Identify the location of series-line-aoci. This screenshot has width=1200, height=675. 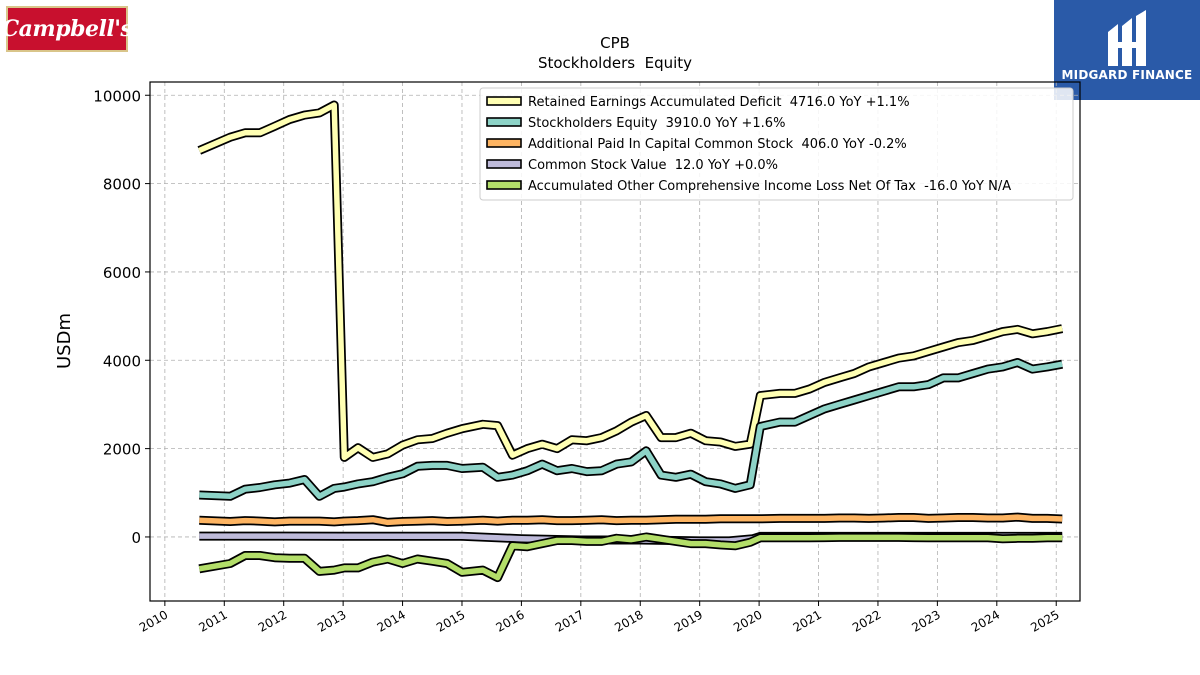
(630, 557).